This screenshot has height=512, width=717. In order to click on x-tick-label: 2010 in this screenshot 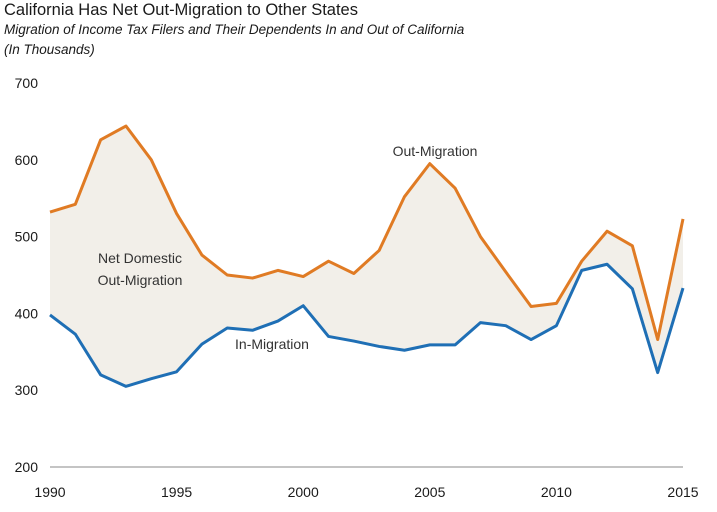, I will do `click(556, 492)`.